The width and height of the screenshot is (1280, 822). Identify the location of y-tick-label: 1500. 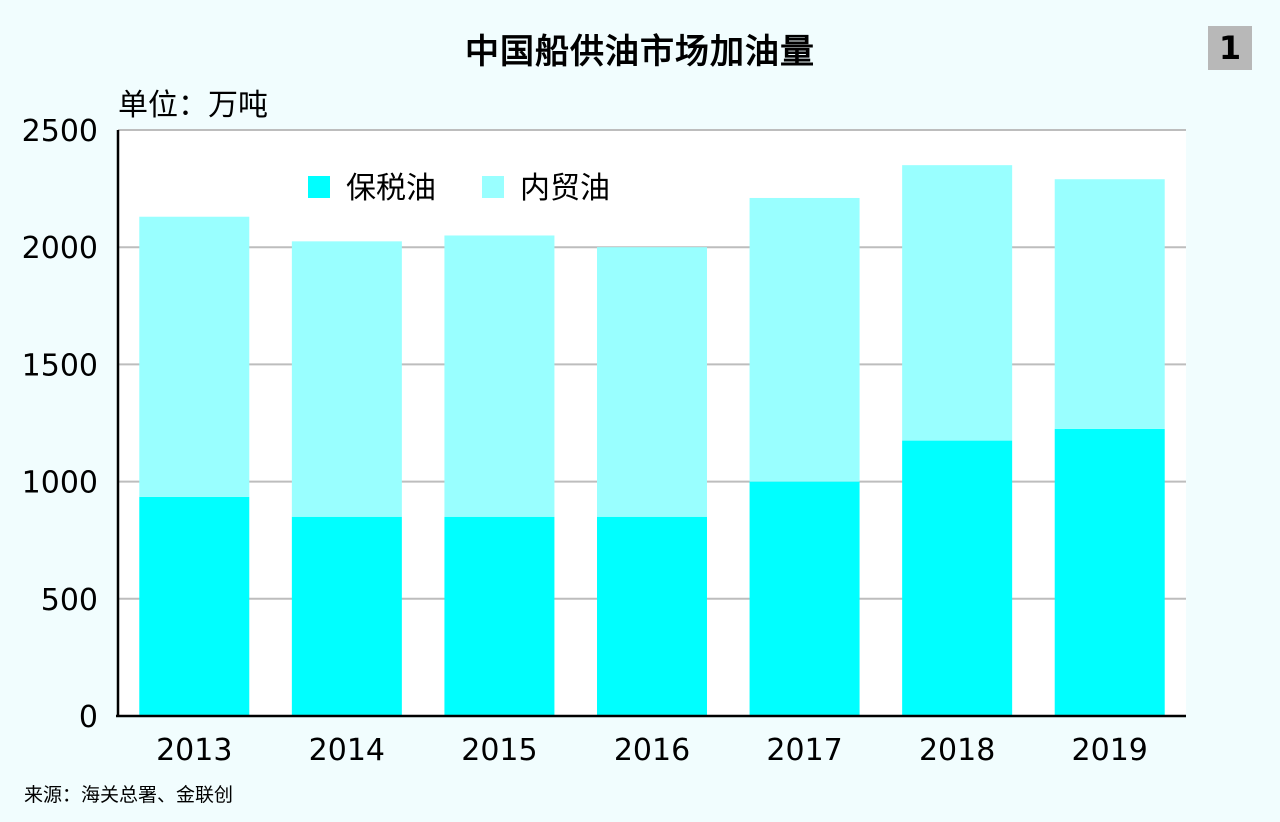
(60, 365).